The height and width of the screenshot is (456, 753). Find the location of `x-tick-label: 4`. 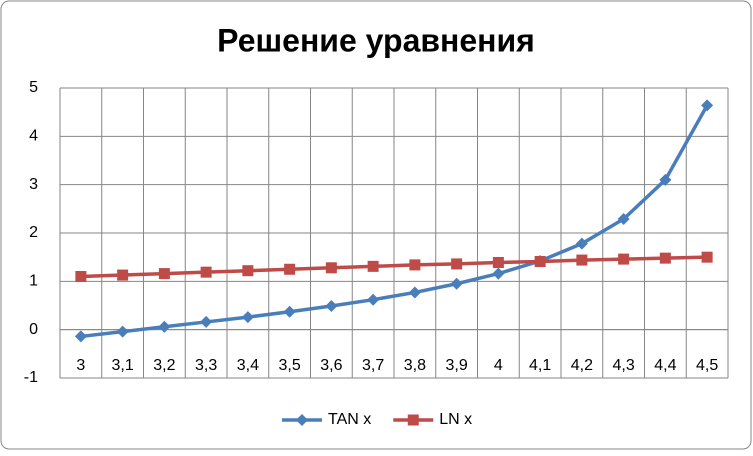

x-tick-label: 4 is located at coordinates (498, 365).